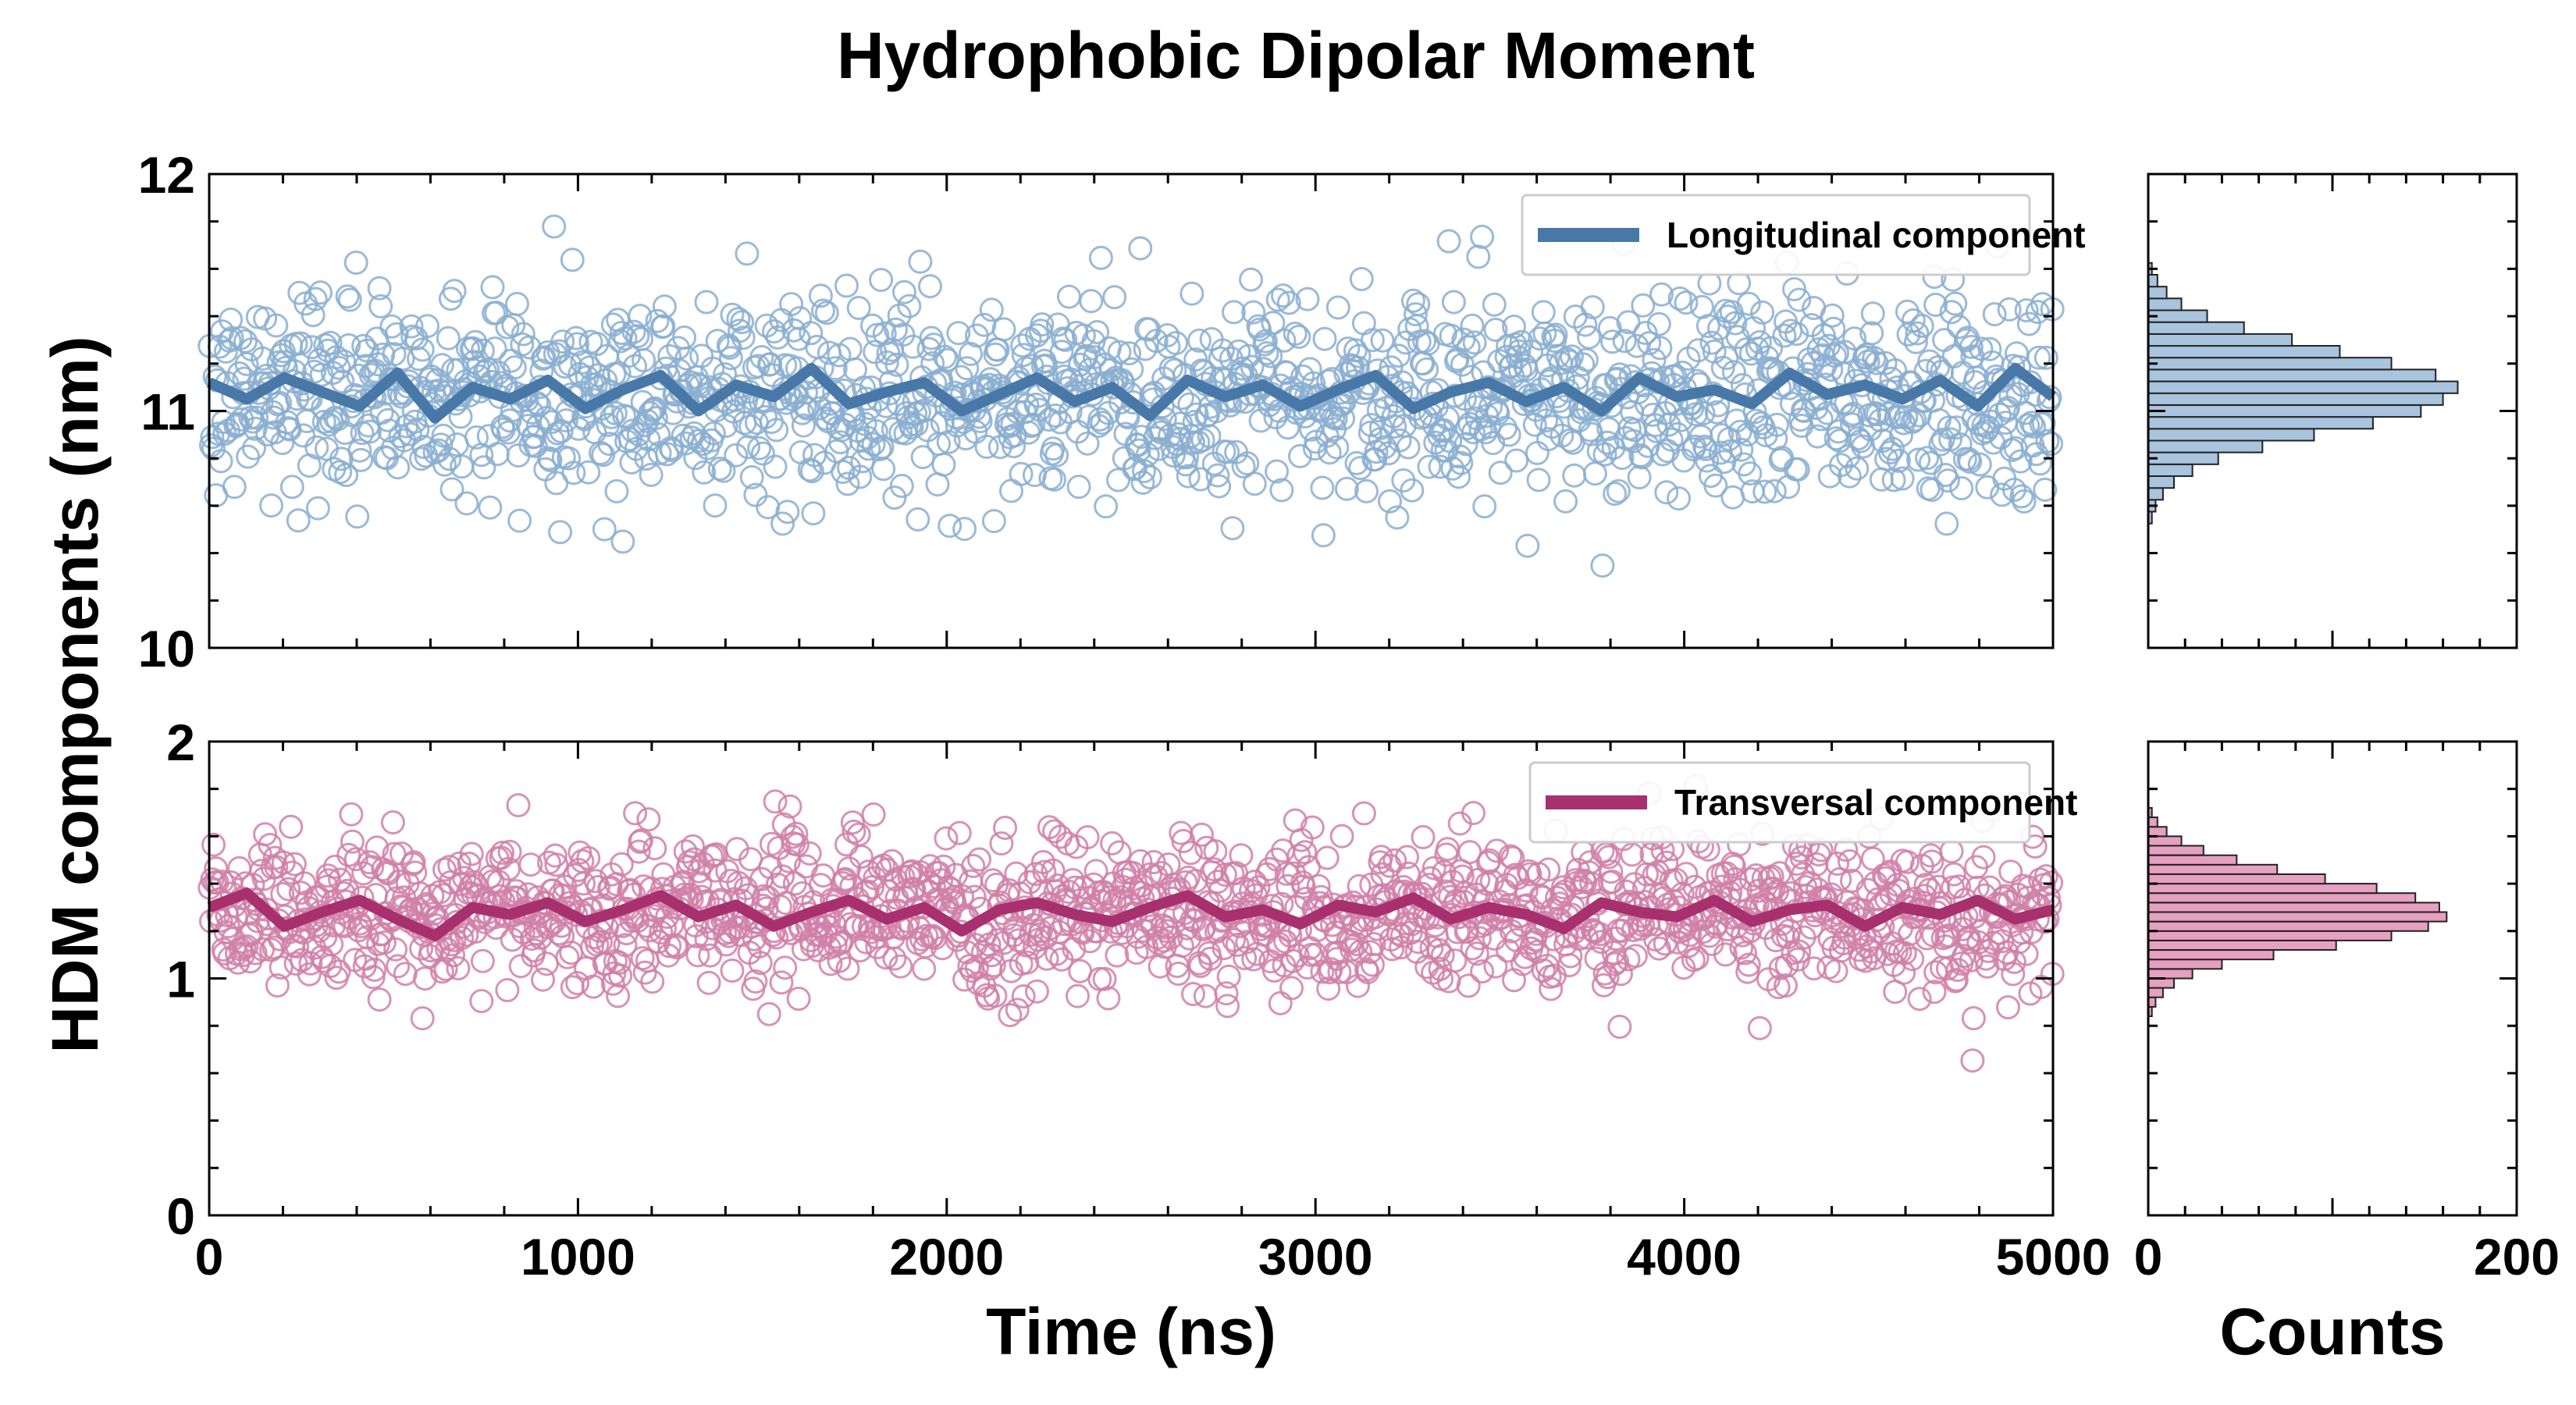 The width and height of the screenshot is (2576, 1405). What do you see at coordinates (180, 1216) in the screenshot?
I see `transversal-y-tick-label: 0` at bounding box center [180, 1216].